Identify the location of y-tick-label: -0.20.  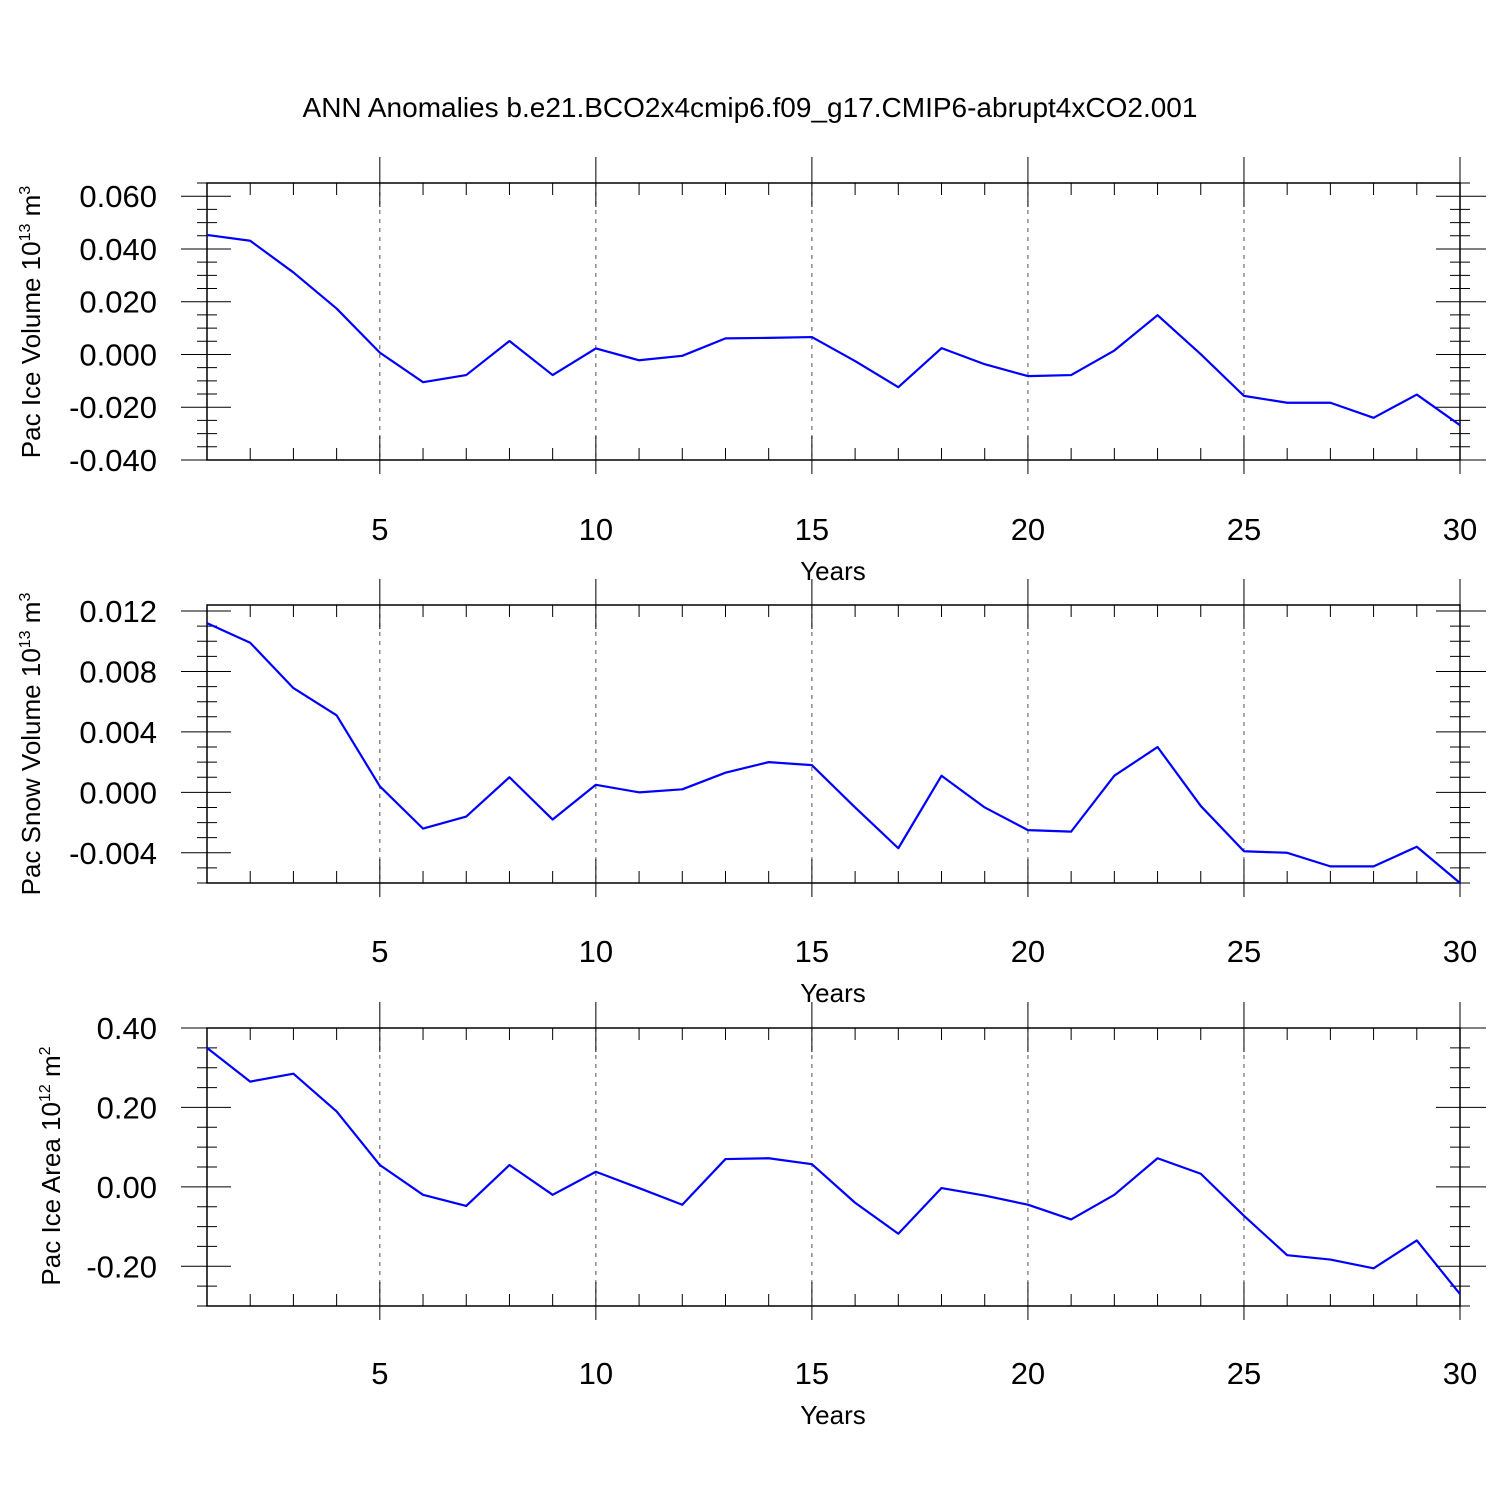
(121, 1266).